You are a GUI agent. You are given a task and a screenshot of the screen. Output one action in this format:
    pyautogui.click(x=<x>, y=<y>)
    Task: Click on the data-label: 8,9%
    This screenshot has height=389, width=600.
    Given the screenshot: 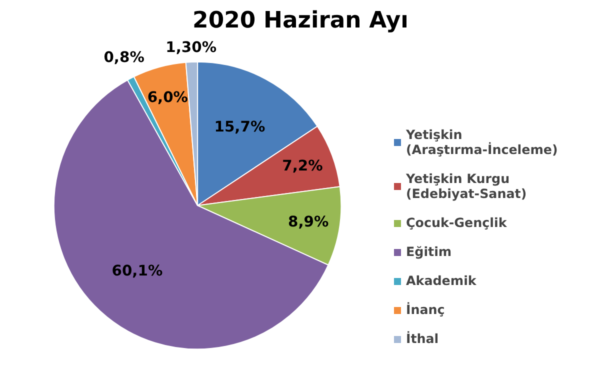 What is the action you would take?
    pyautogui.click(x=308, y=221)
    